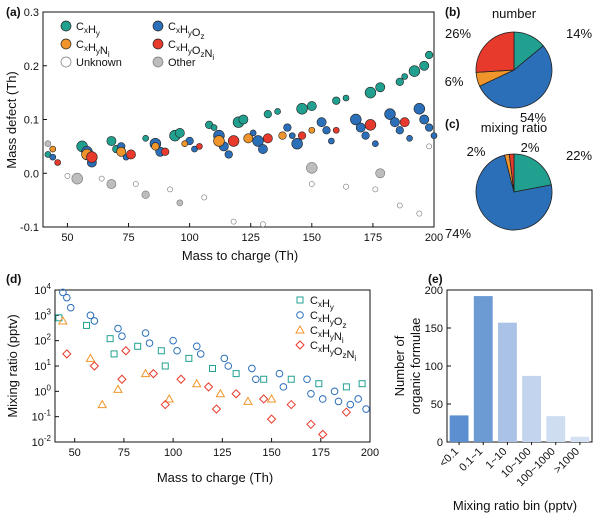 This screenshot has width=600, height=517. I want to click on panel-a-legend-marker-CxHyOzNi, so click(158, 44).